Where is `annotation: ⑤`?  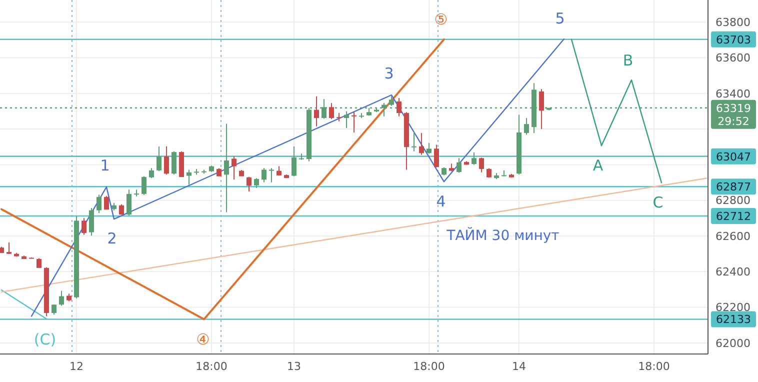
annotation: ⑤ is located at coordinates (441, 19).